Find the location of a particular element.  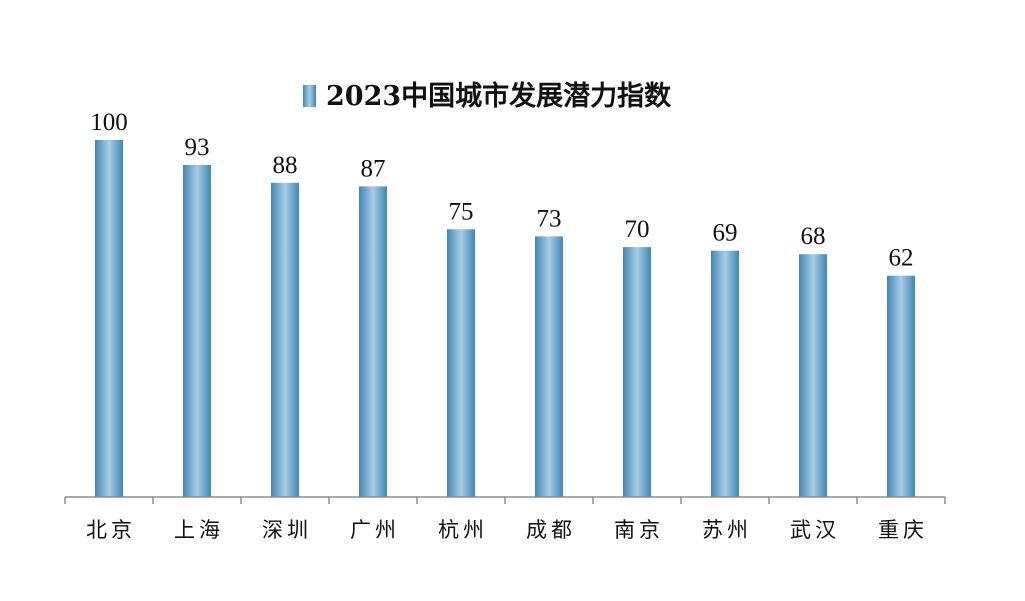

value-label-武汉: 68 is located at coordinates (813, 236).